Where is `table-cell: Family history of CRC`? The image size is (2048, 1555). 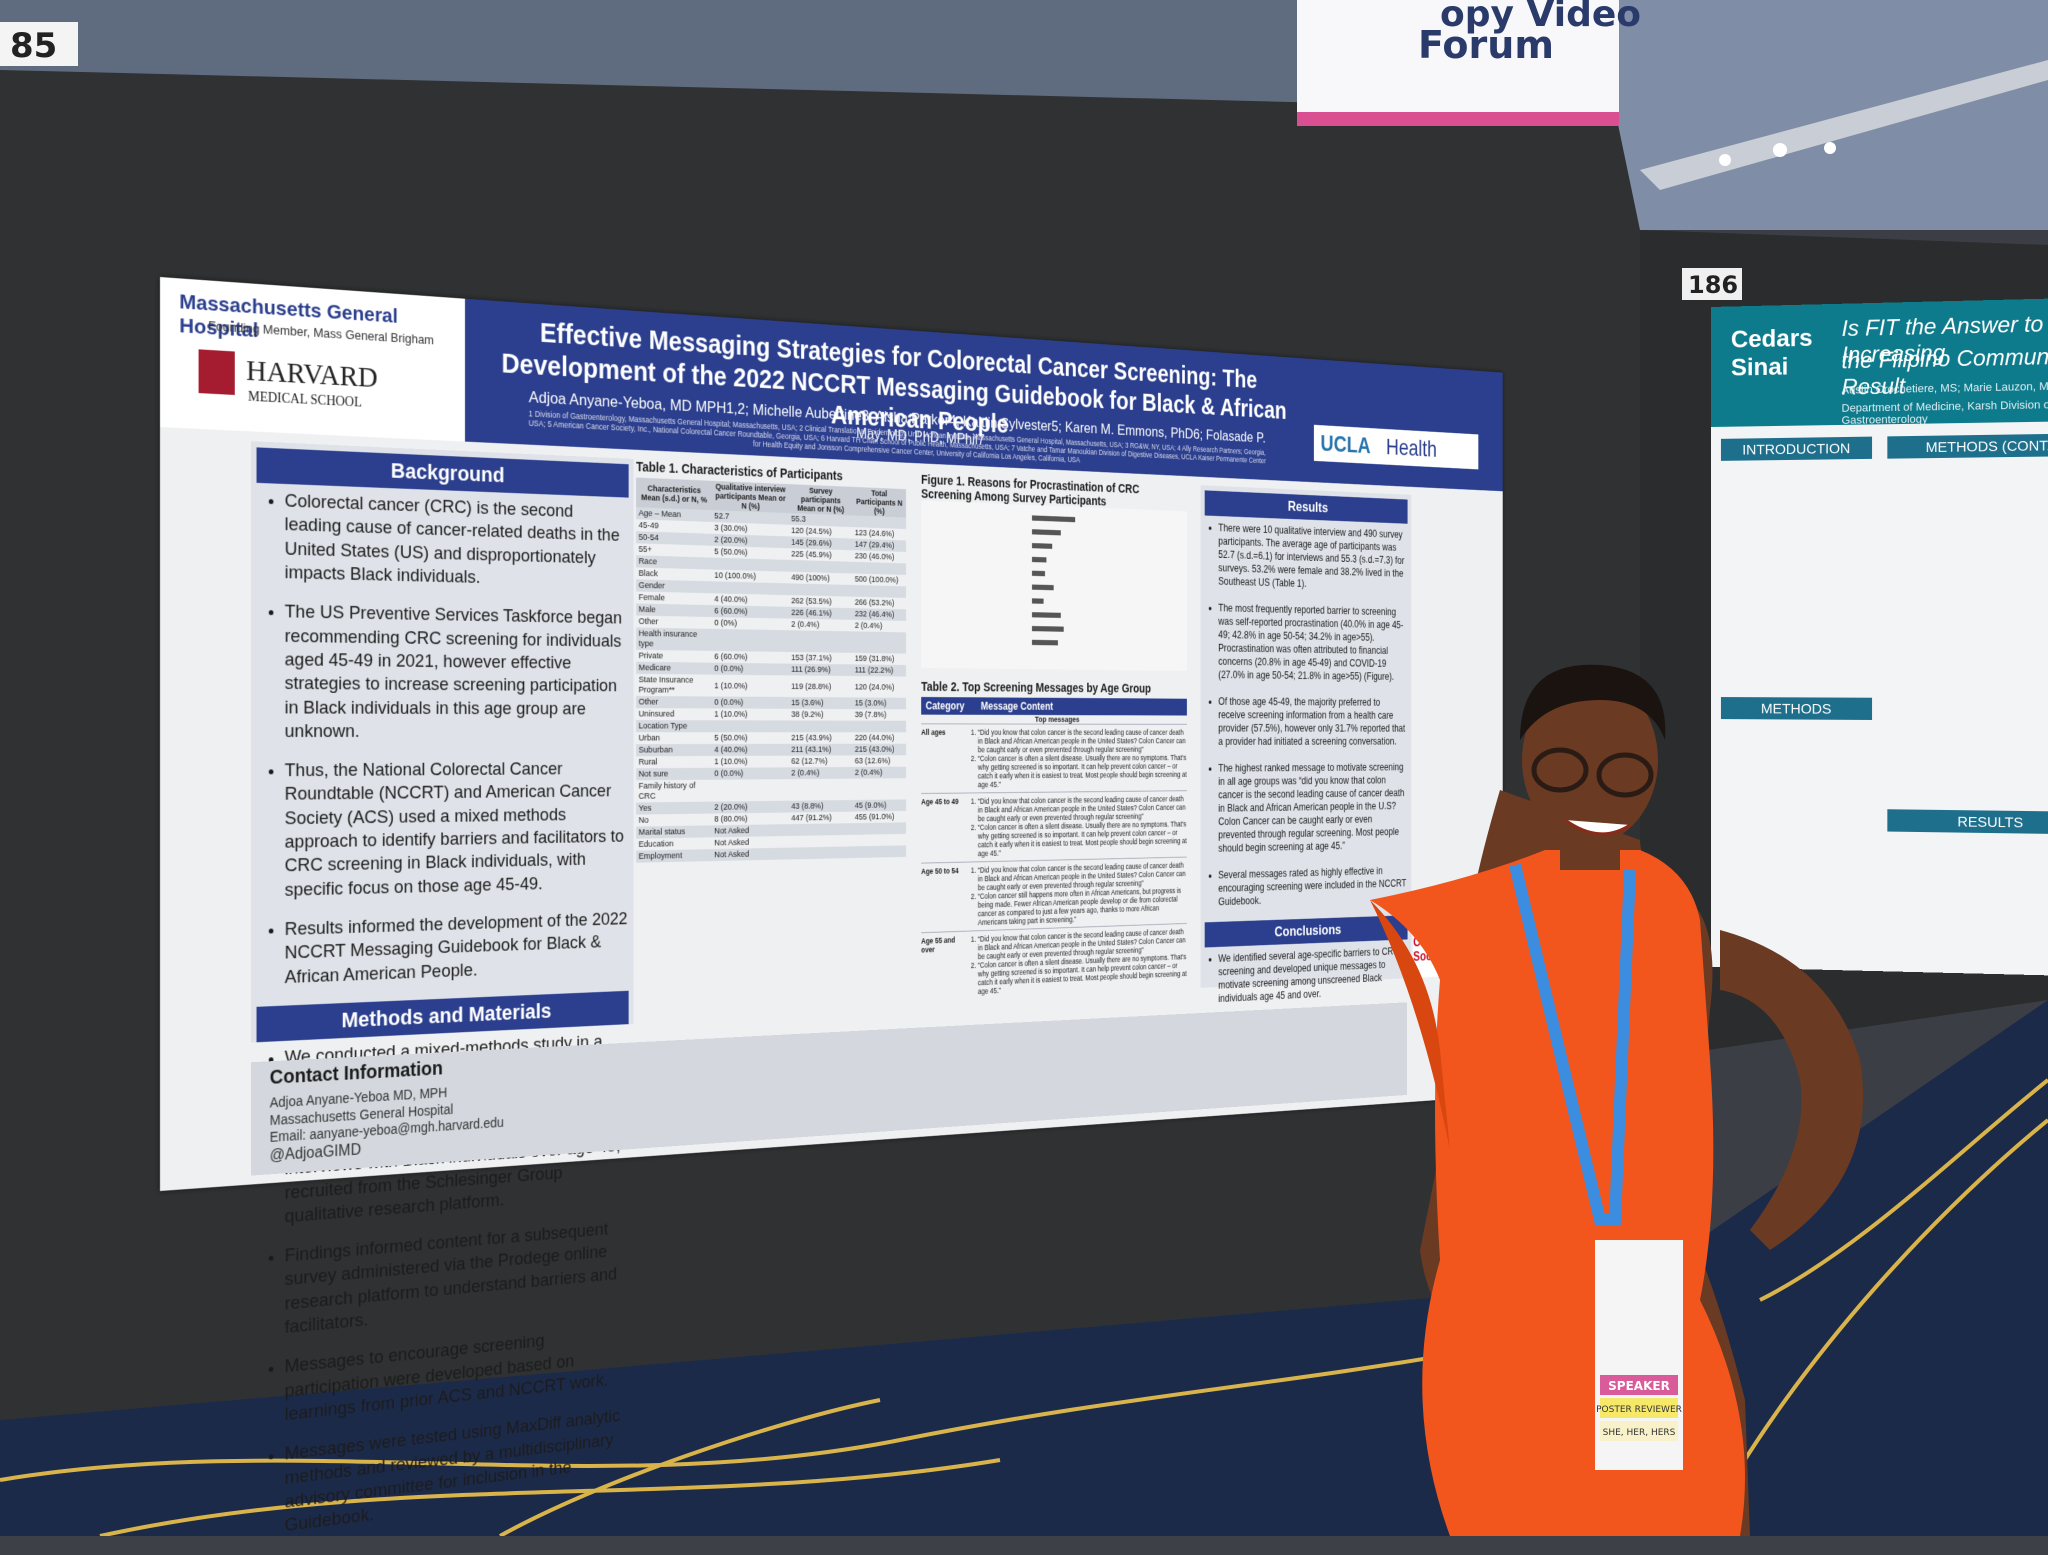
table-cell: Family history of CRC is located at coordinates (667, 791).